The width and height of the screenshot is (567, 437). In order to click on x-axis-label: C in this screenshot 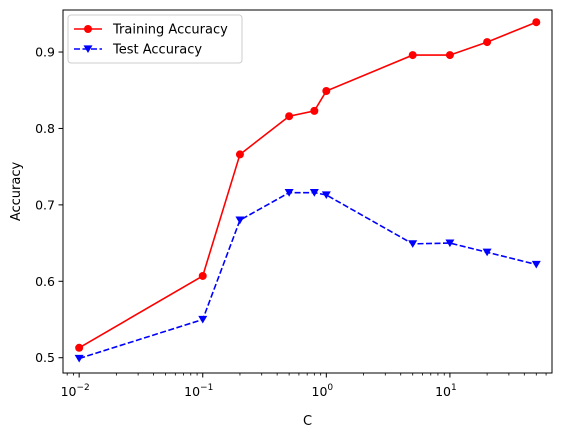, I will do `click(307, 421)`.